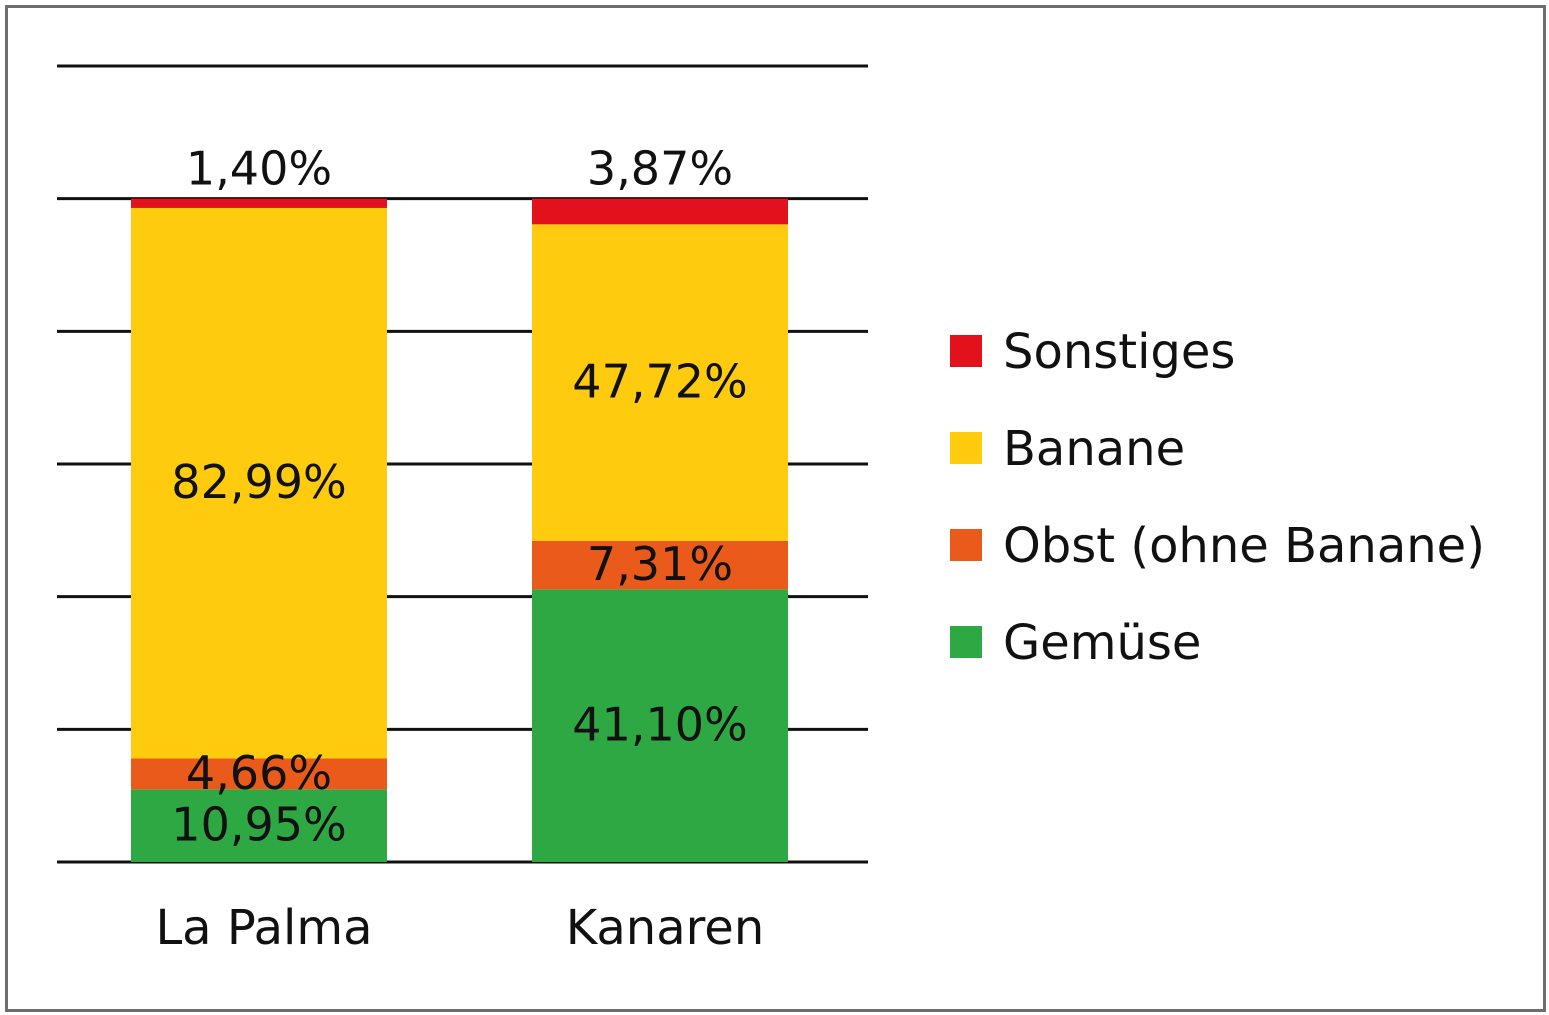  I want to click on x-tick-labels: La Palma Kanaren, so click(459, 928).